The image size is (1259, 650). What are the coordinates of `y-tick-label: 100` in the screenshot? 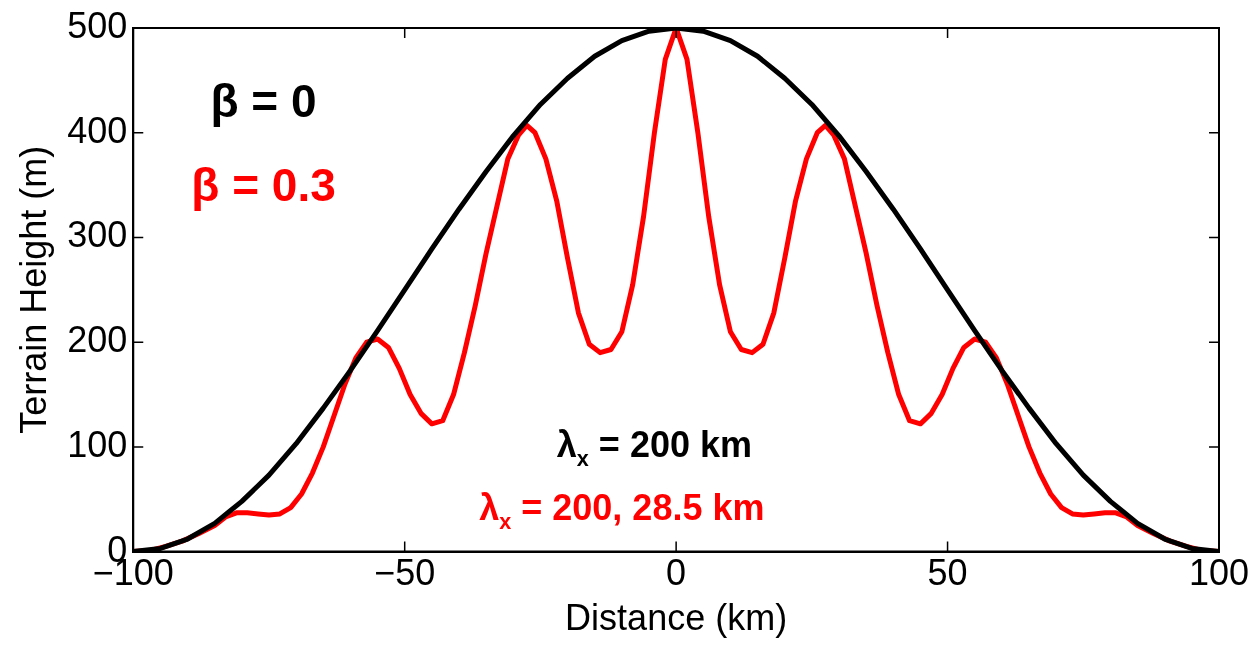 It's located at (97, 444).